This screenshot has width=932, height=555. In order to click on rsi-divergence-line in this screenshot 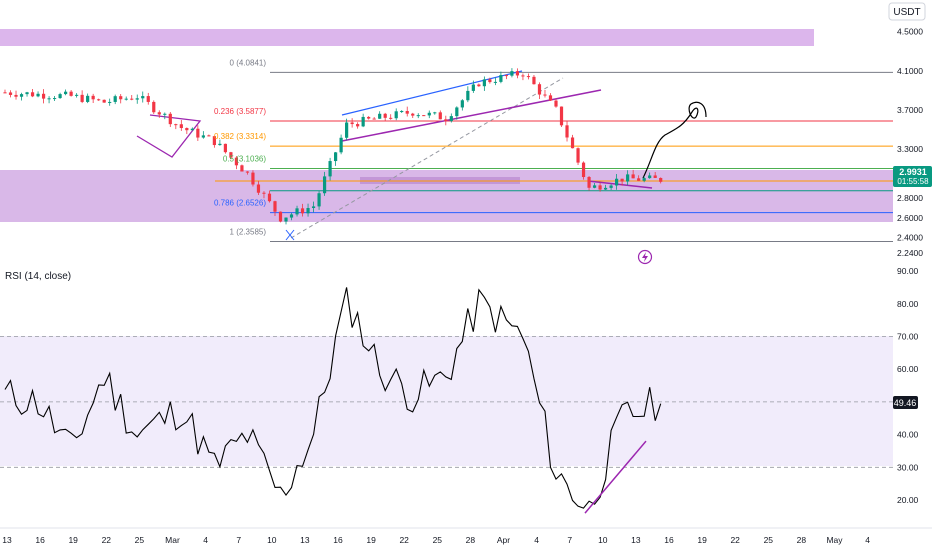, I will do `click(615, 477)`.